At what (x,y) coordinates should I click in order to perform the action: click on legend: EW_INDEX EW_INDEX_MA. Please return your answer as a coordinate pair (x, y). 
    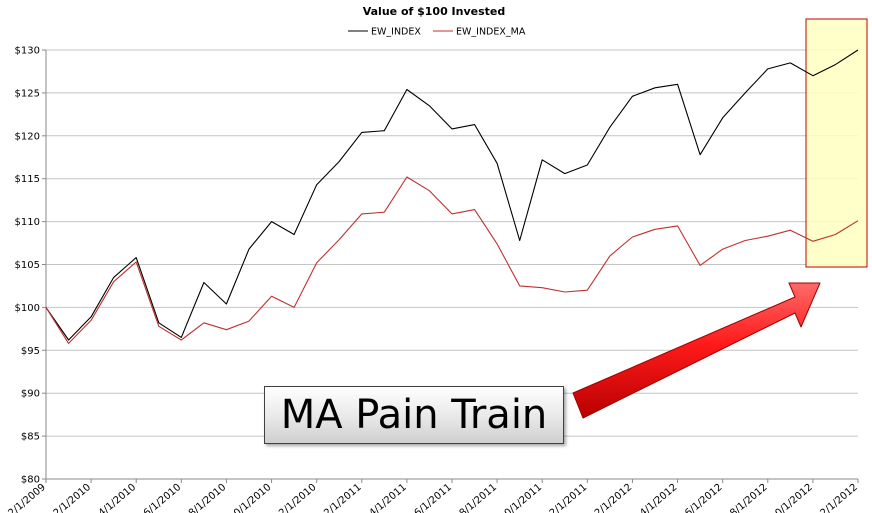
    Looking at the image, I should click on (437, 32).